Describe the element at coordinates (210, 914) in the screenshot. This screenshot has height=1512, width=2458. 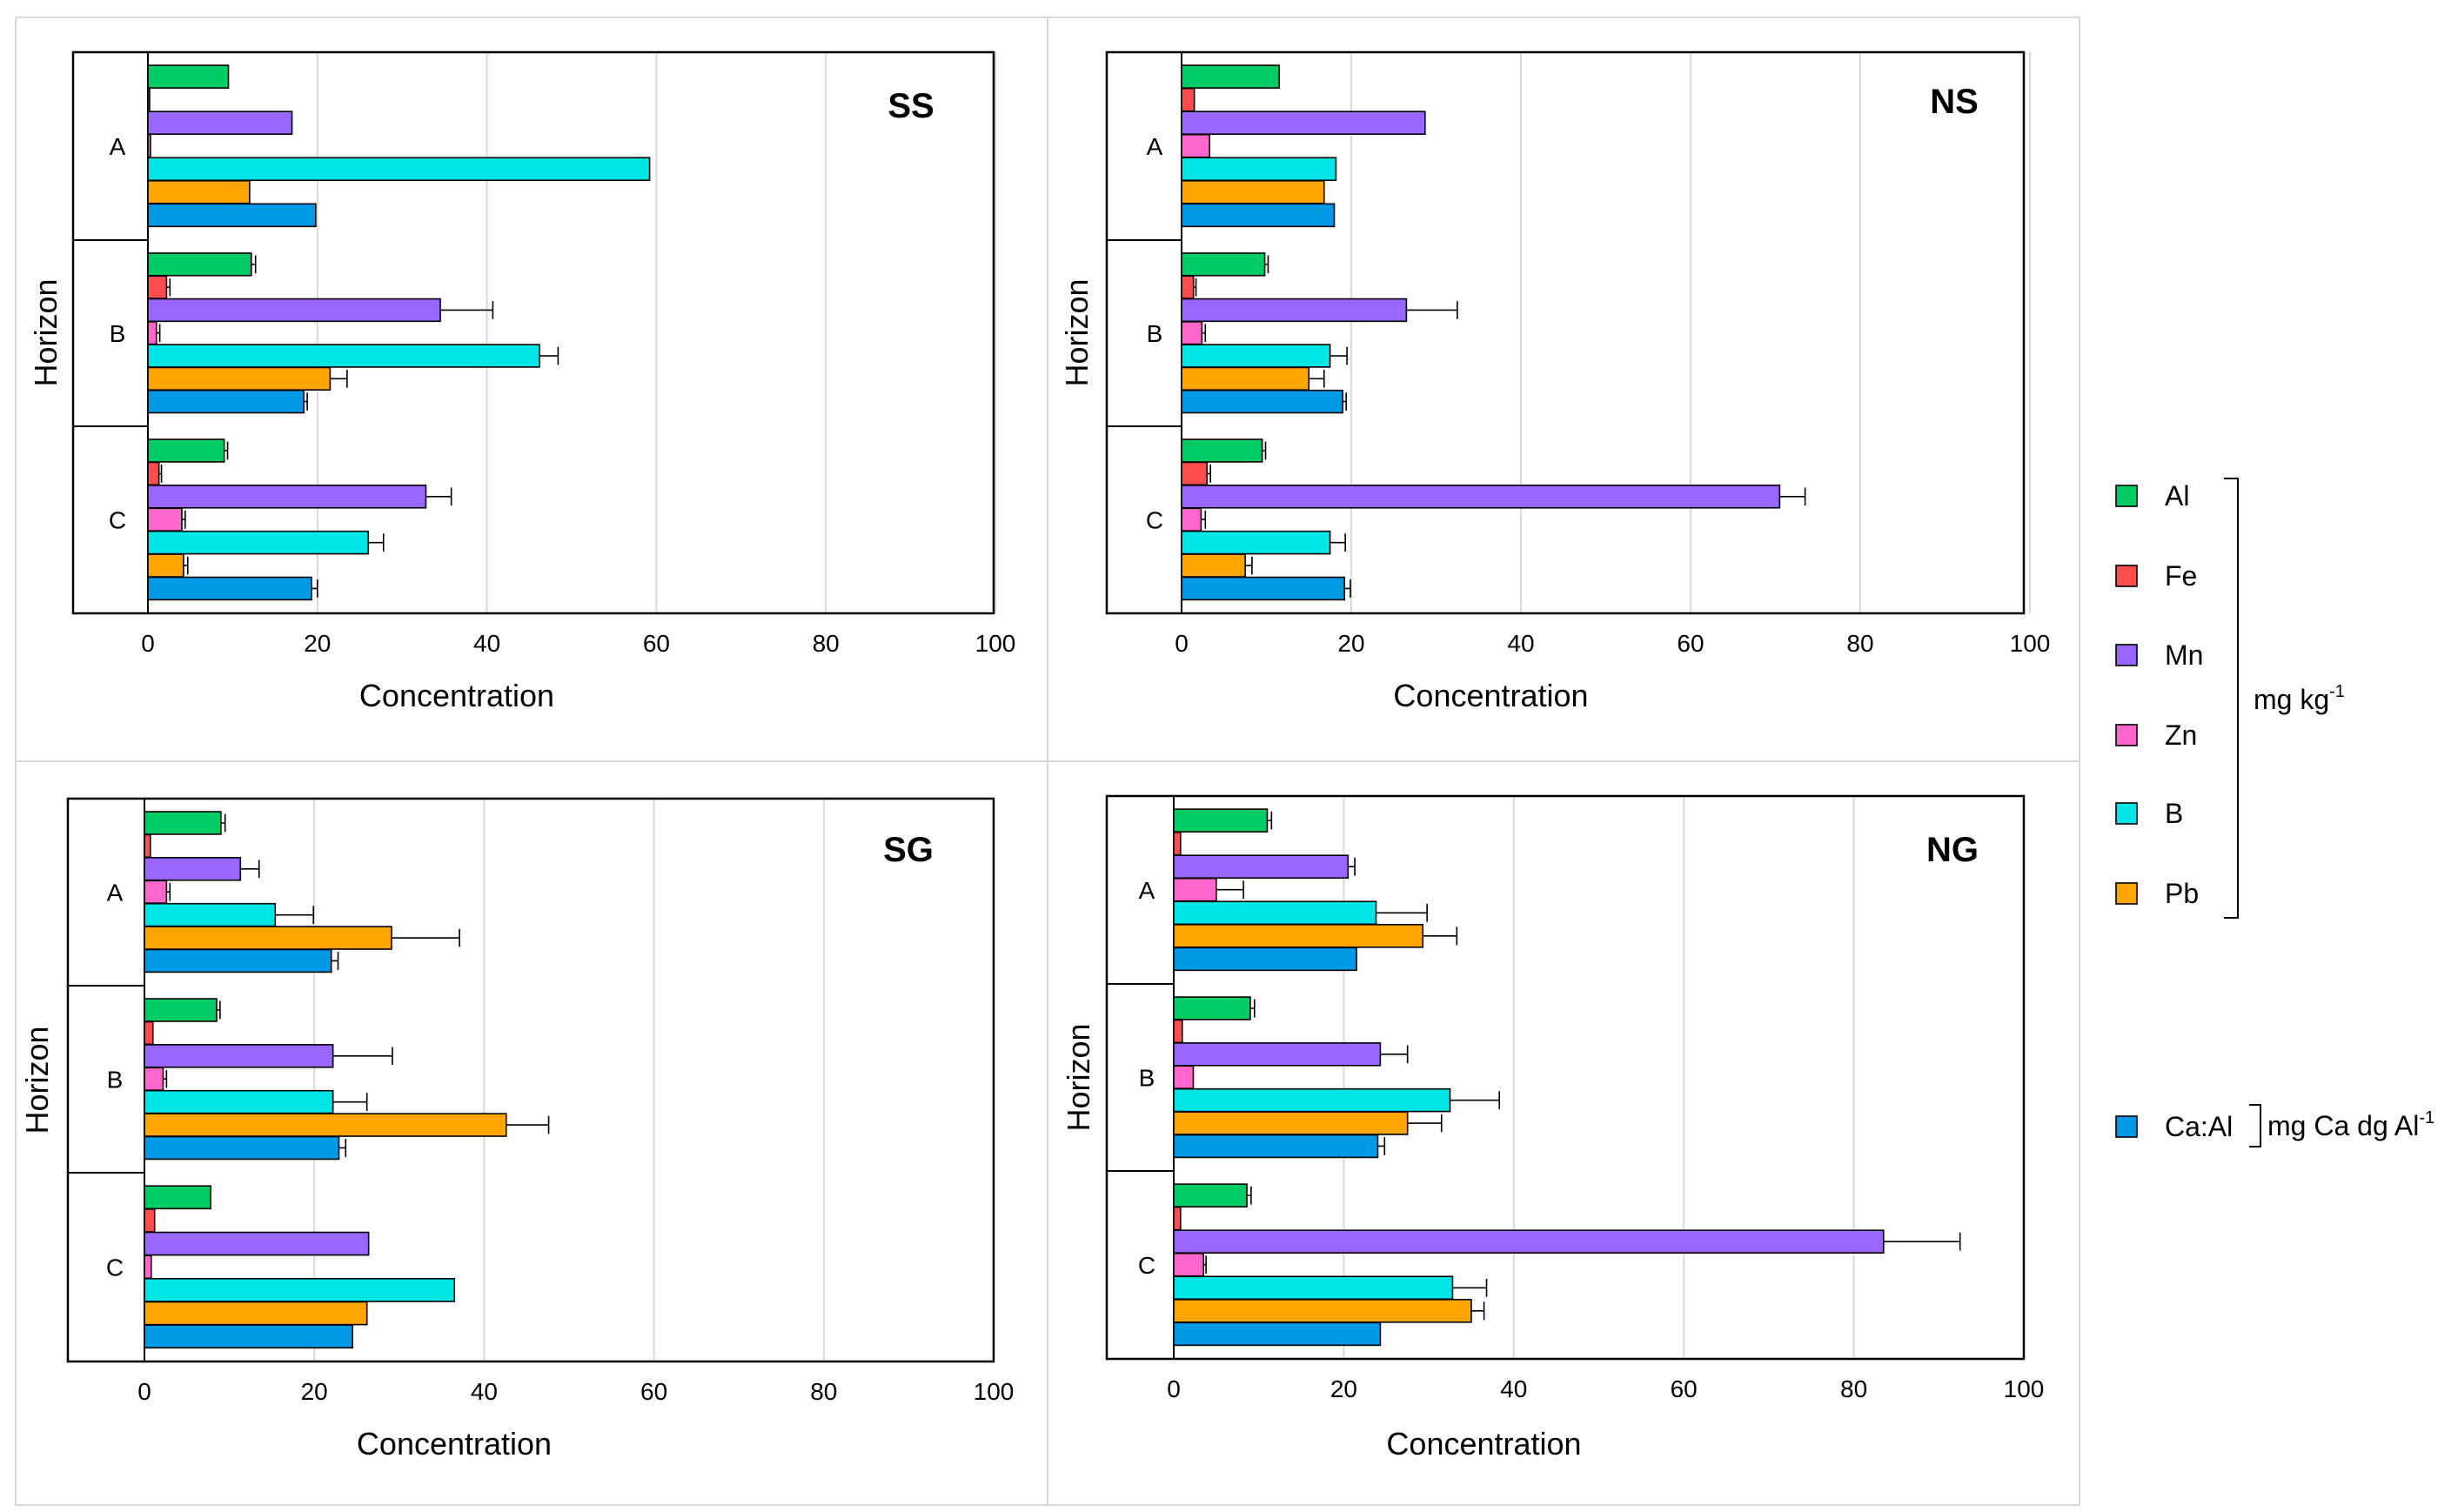
I see `bar-b-a` at that location.